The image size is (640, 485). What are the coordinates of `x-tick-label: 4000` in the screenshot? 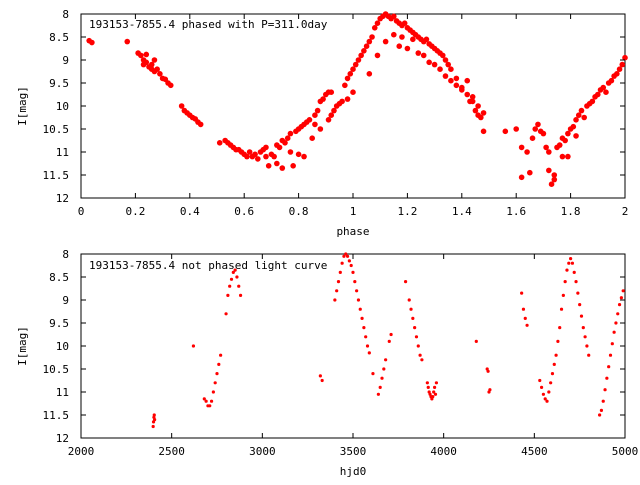 It's located at (443, 451).